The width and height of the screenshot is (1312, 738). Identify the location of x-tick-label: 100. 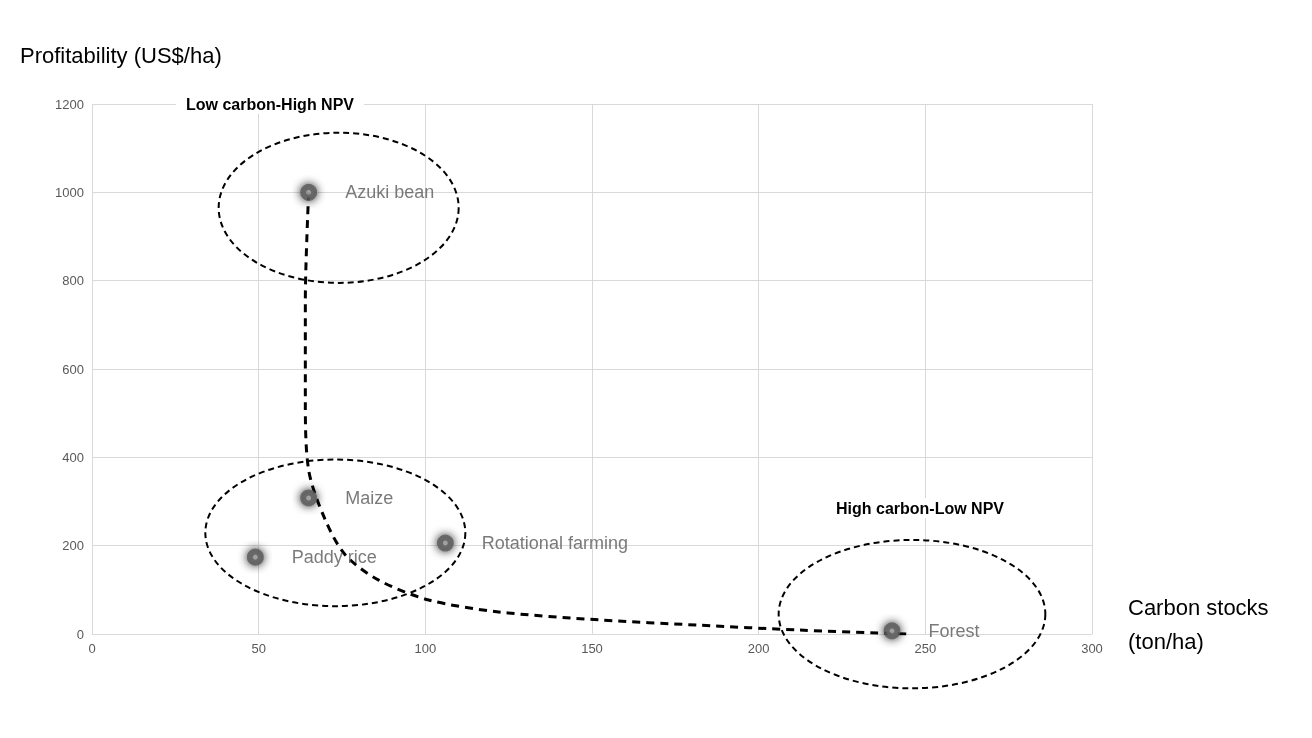
(425, 648).